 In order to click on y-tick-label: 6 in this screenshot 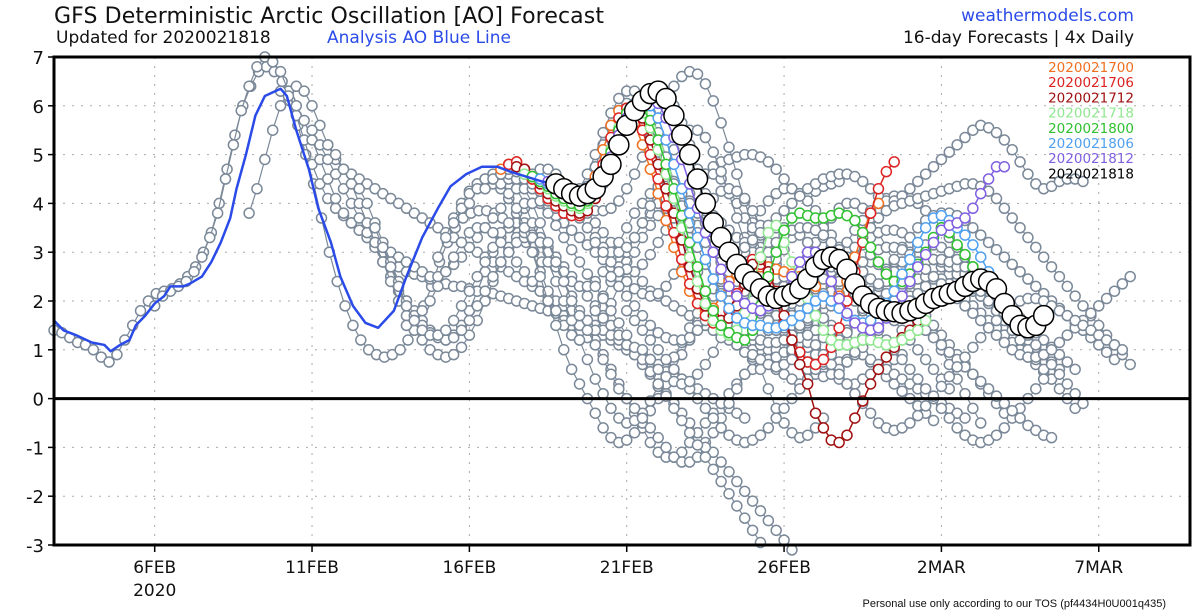, I will do `click(38, 107)`.